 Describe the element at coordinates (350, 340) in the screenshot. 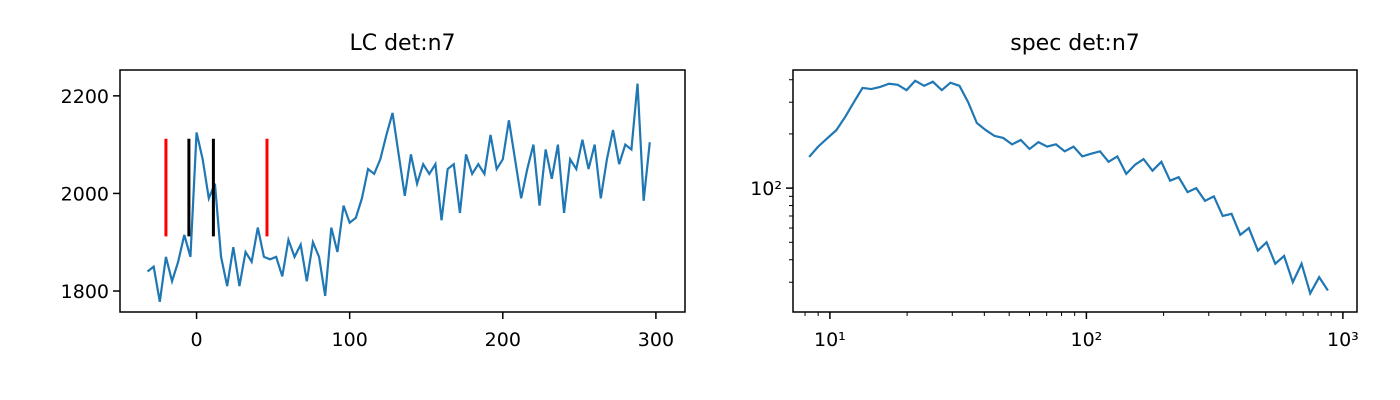

I see `x-tick-label: 100` at that location.